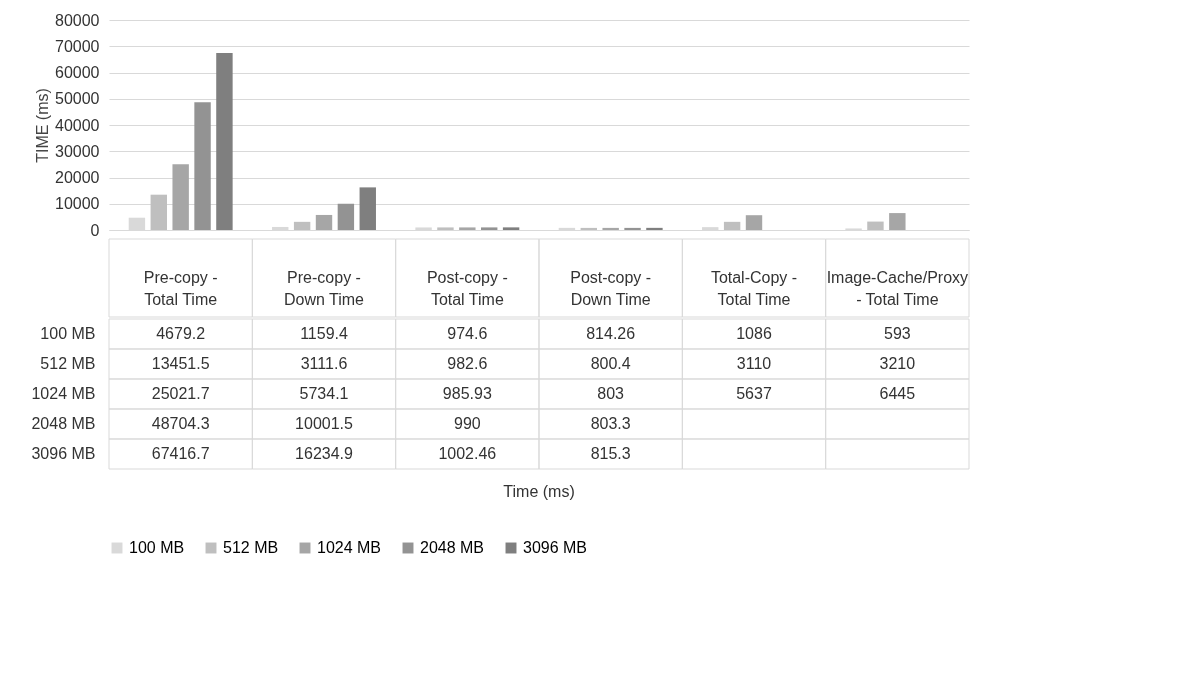 This screenshot has width=1204, height=690. What do you see at coordinates (63, 453) in the screenshot?
I see `text: 3096 MB` at bounding box center [63, 453].